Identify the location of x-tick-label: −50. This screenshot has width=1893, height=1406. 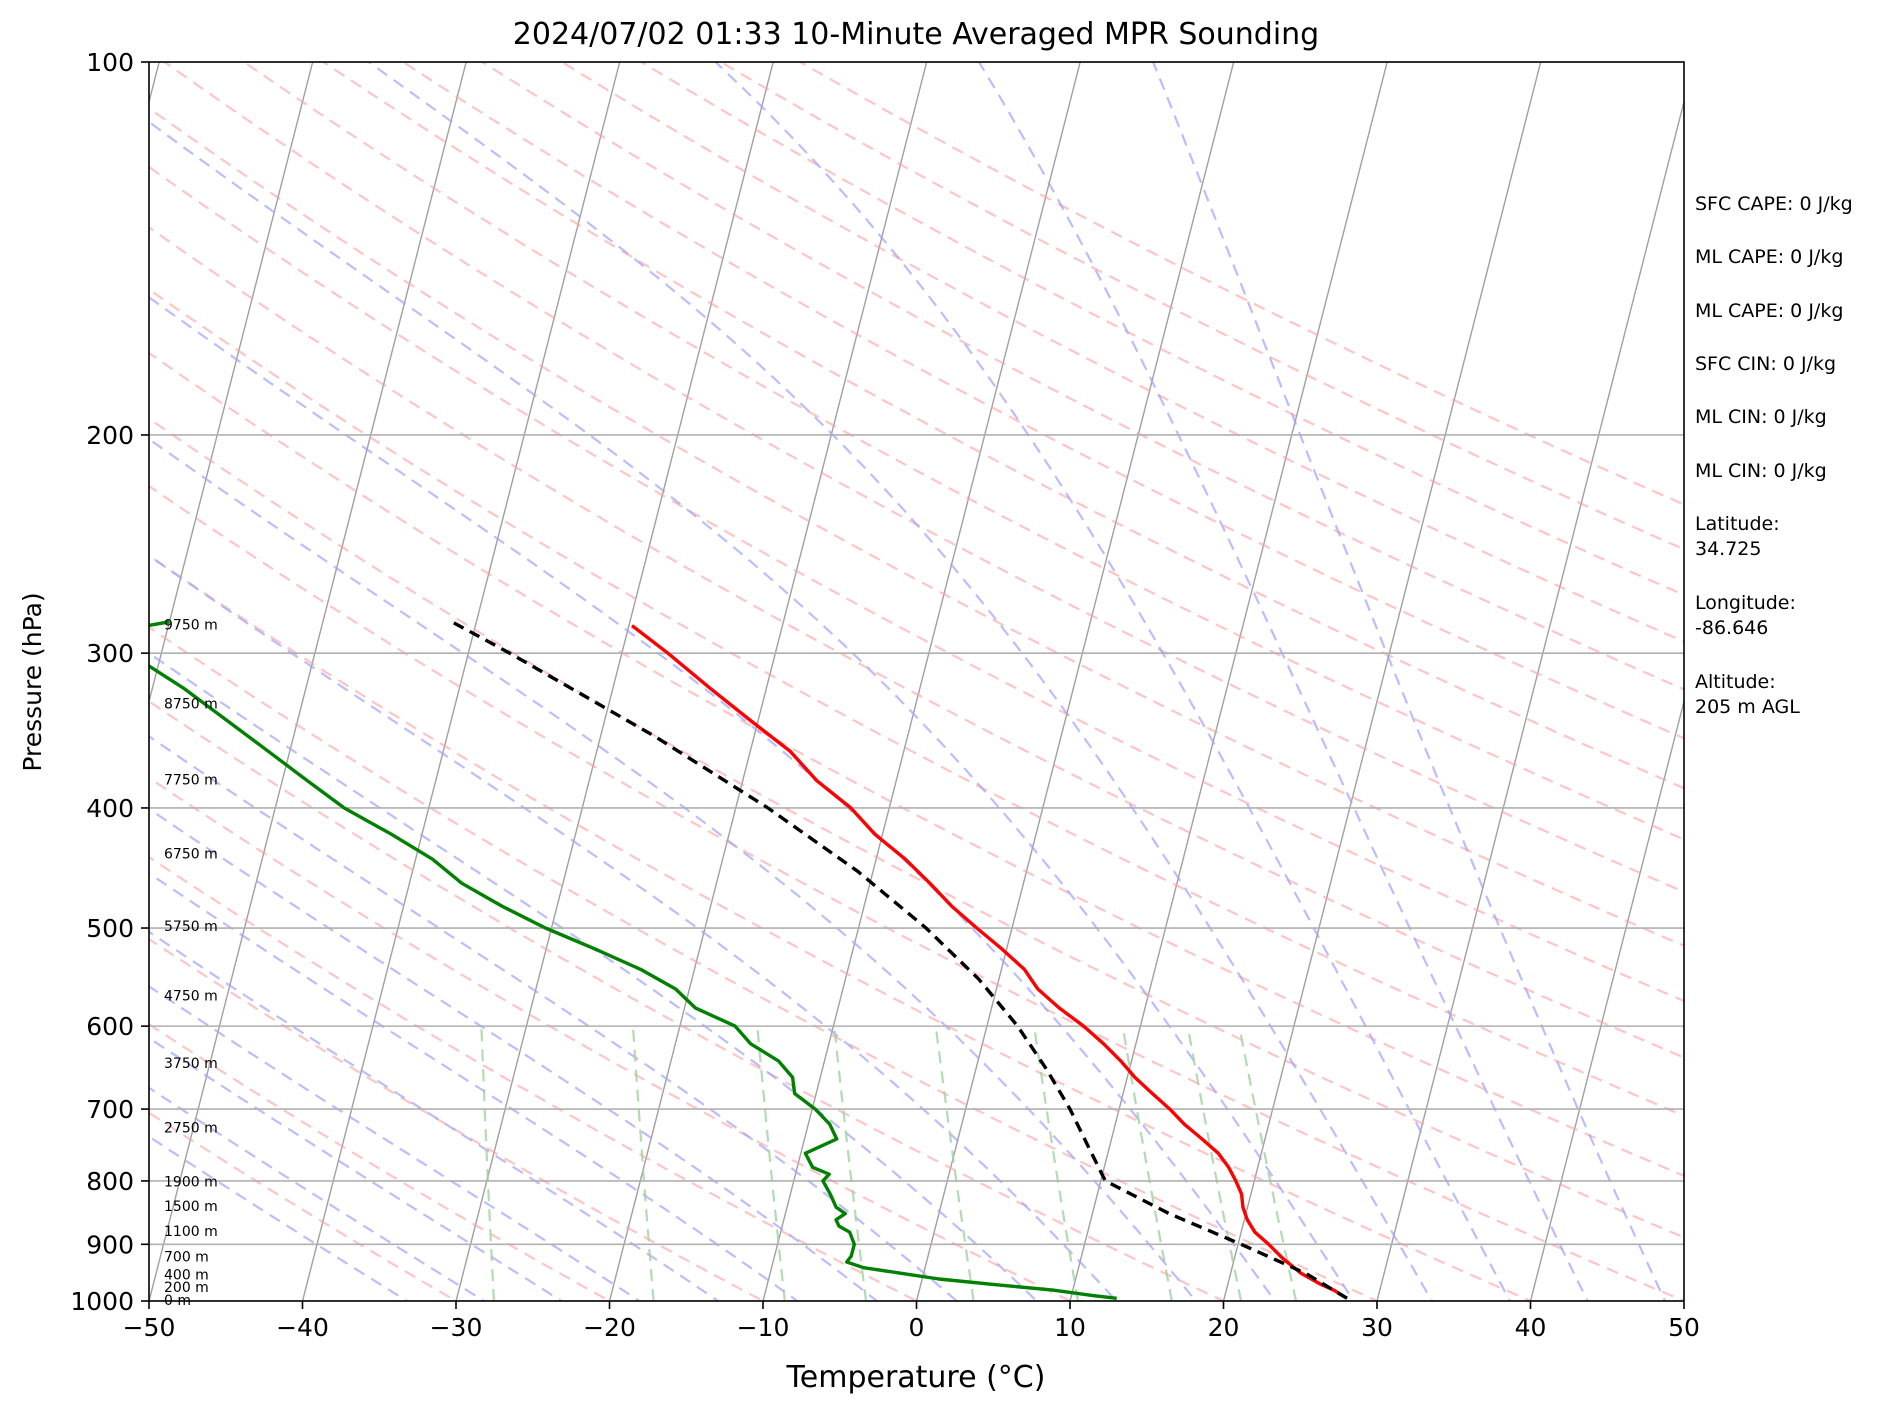
(149, 1327).